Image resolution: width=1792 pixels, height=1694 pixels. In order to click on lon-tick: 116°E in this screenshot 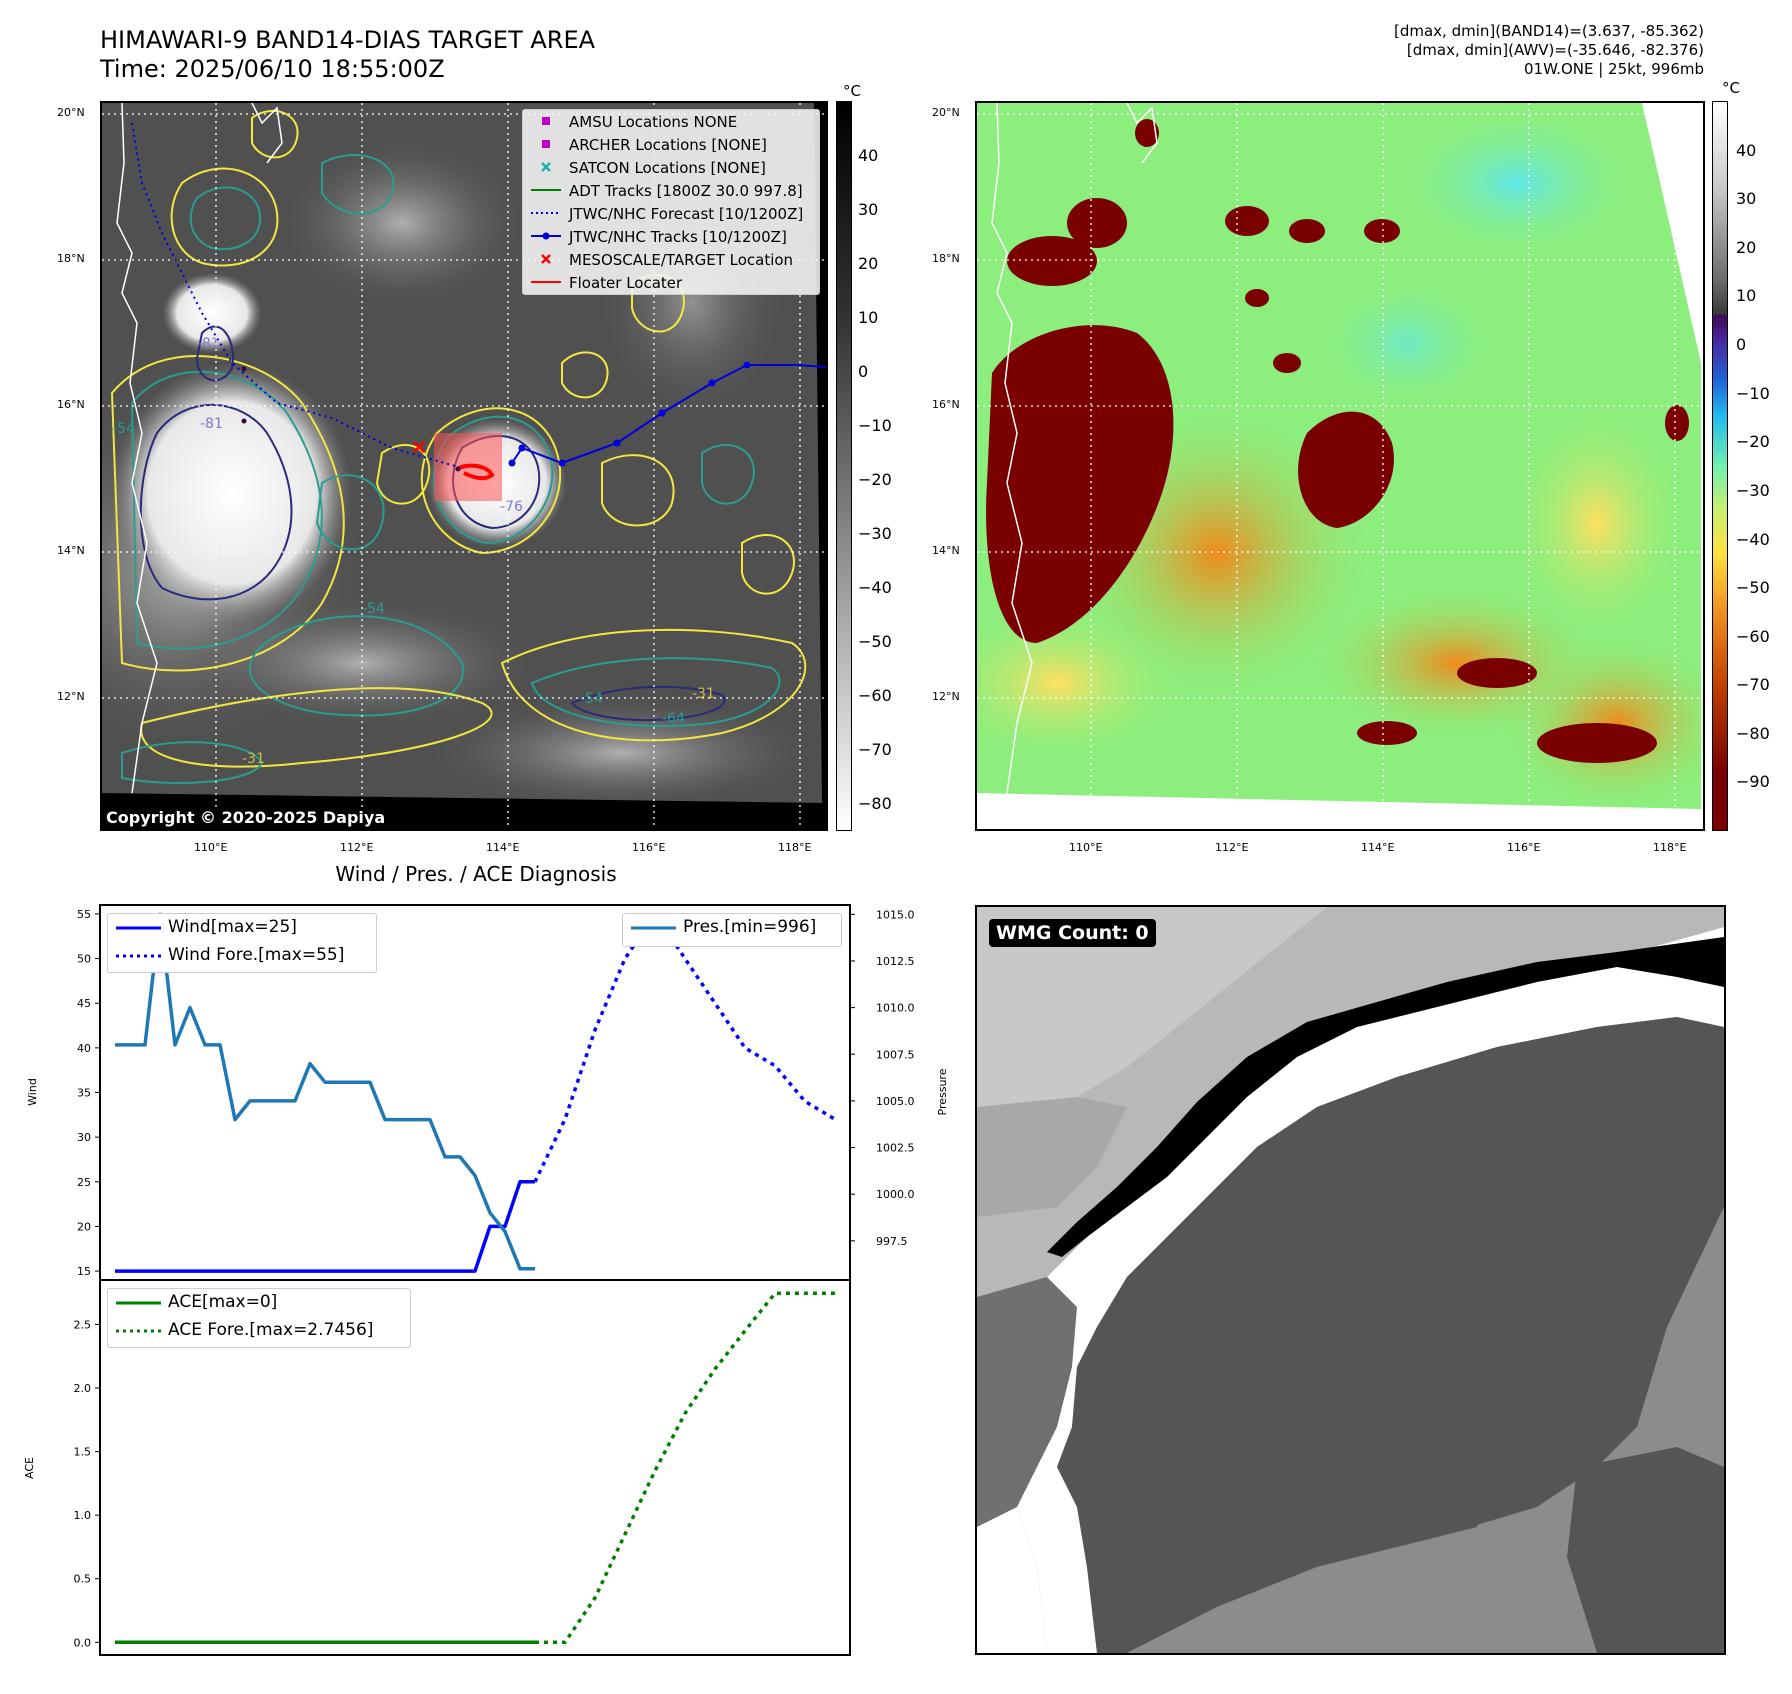, I will do `click(649, 847)`.